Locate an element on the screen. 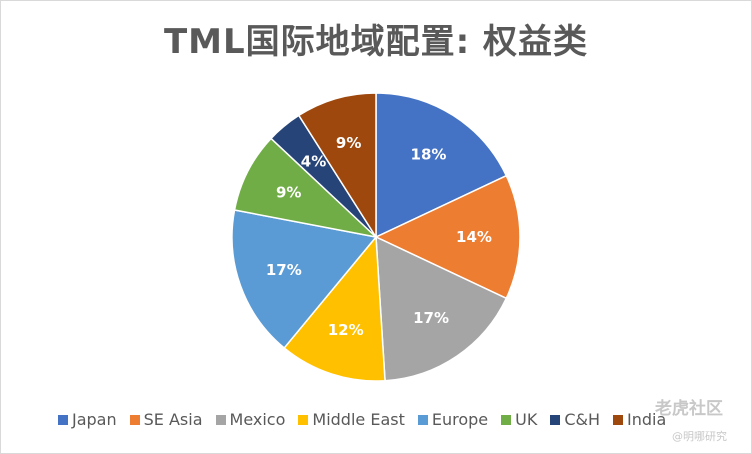 Image resolution: width=752 pixels, height=454 pixels. data-label-mexico: 17% is located at coordinates (431, 318).